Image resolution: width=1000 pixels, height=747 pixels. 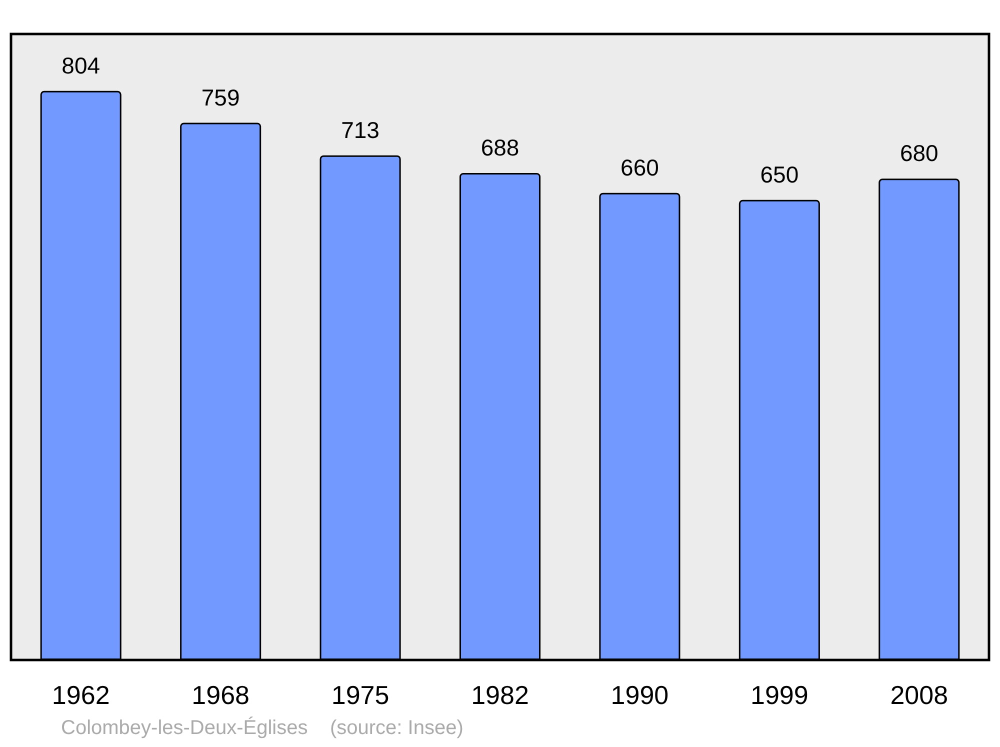 I want to click on x-tick-label: 1962, so click(x=81, y=695).